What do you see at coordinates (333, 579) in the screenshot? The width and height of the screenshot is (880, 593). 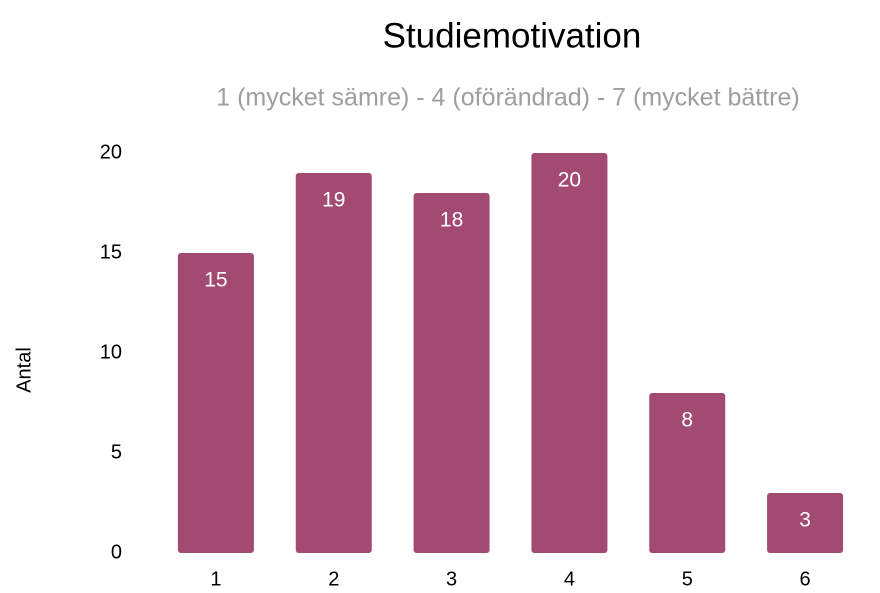 I see `x-tick-label: 2` at bounding box center [333, 579].